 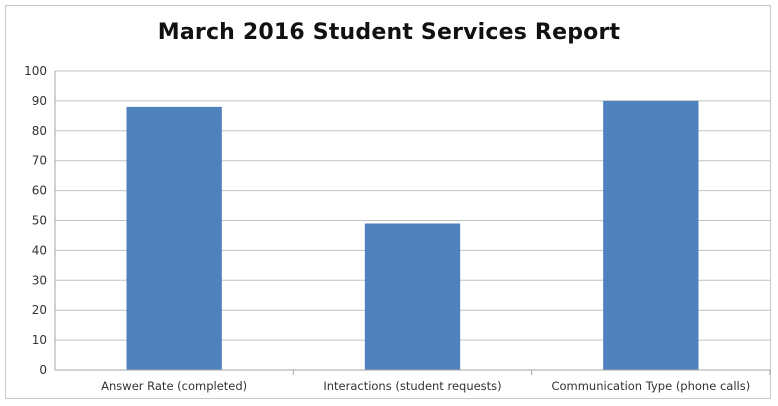 I want to click on y-tick-label: 100, so click(x=35, y=71).